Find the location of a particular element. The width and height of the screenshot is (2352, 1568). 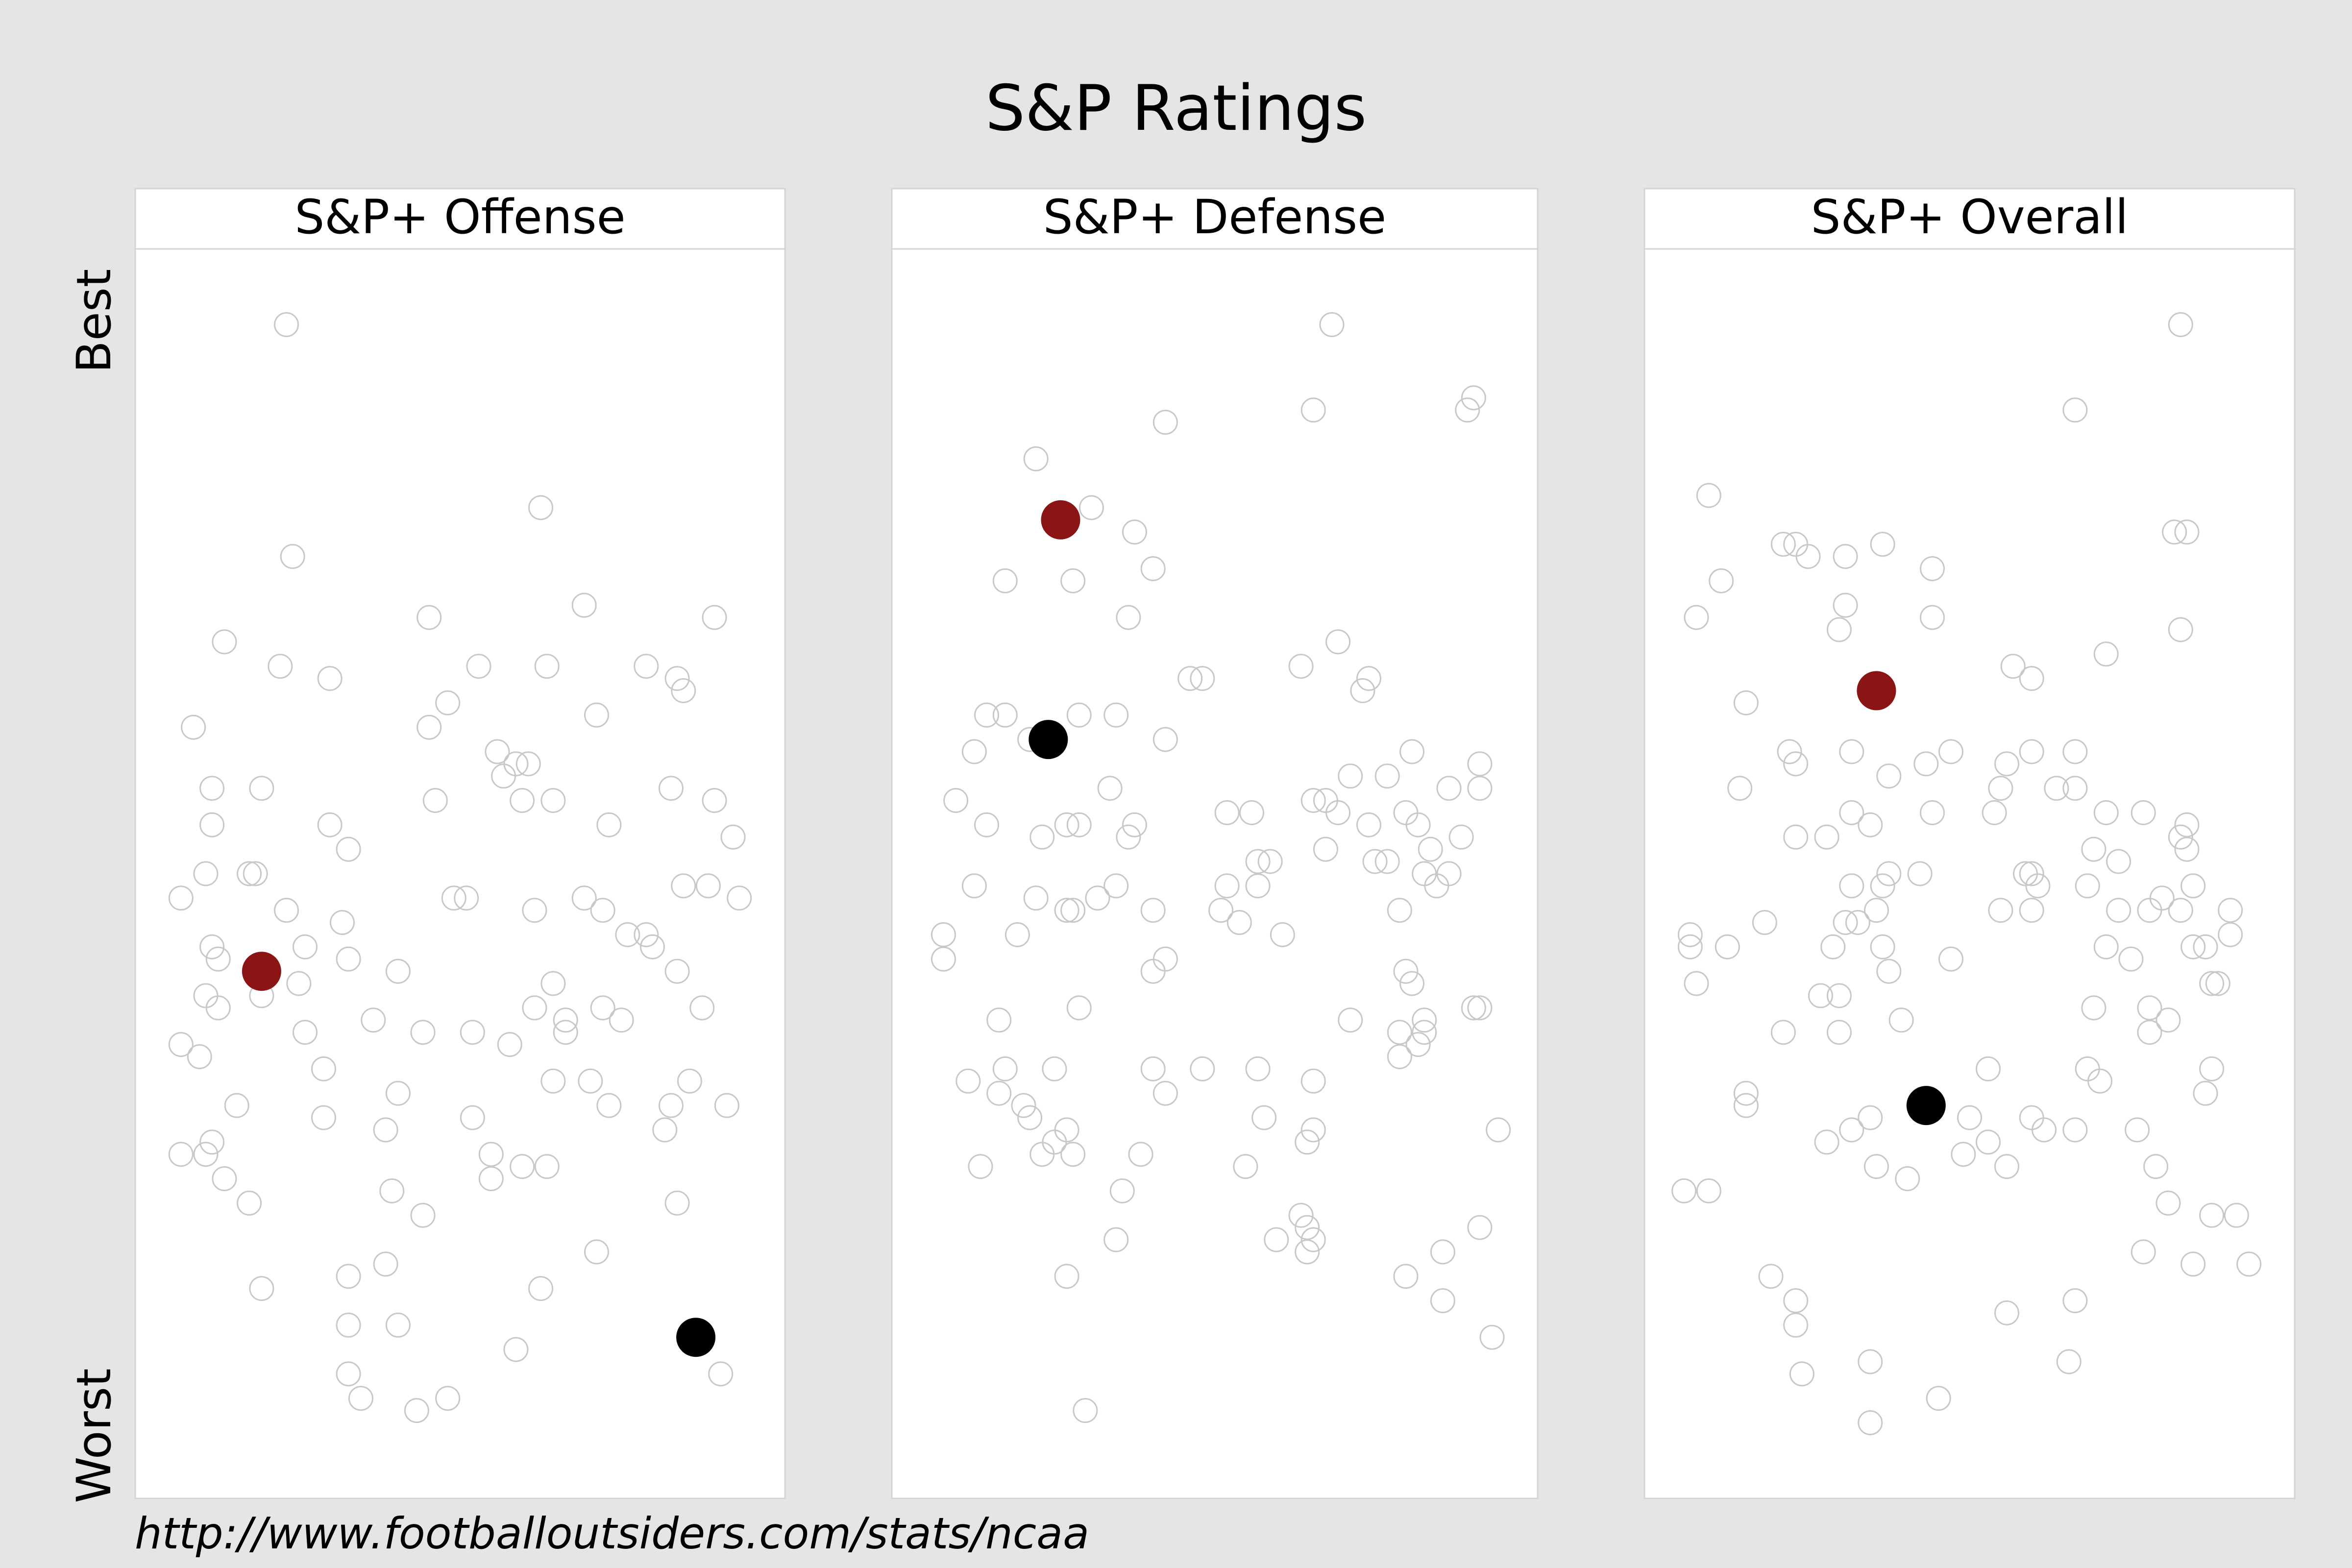

panel-label: S&P+ Offense is located at coordinates (459, 217).